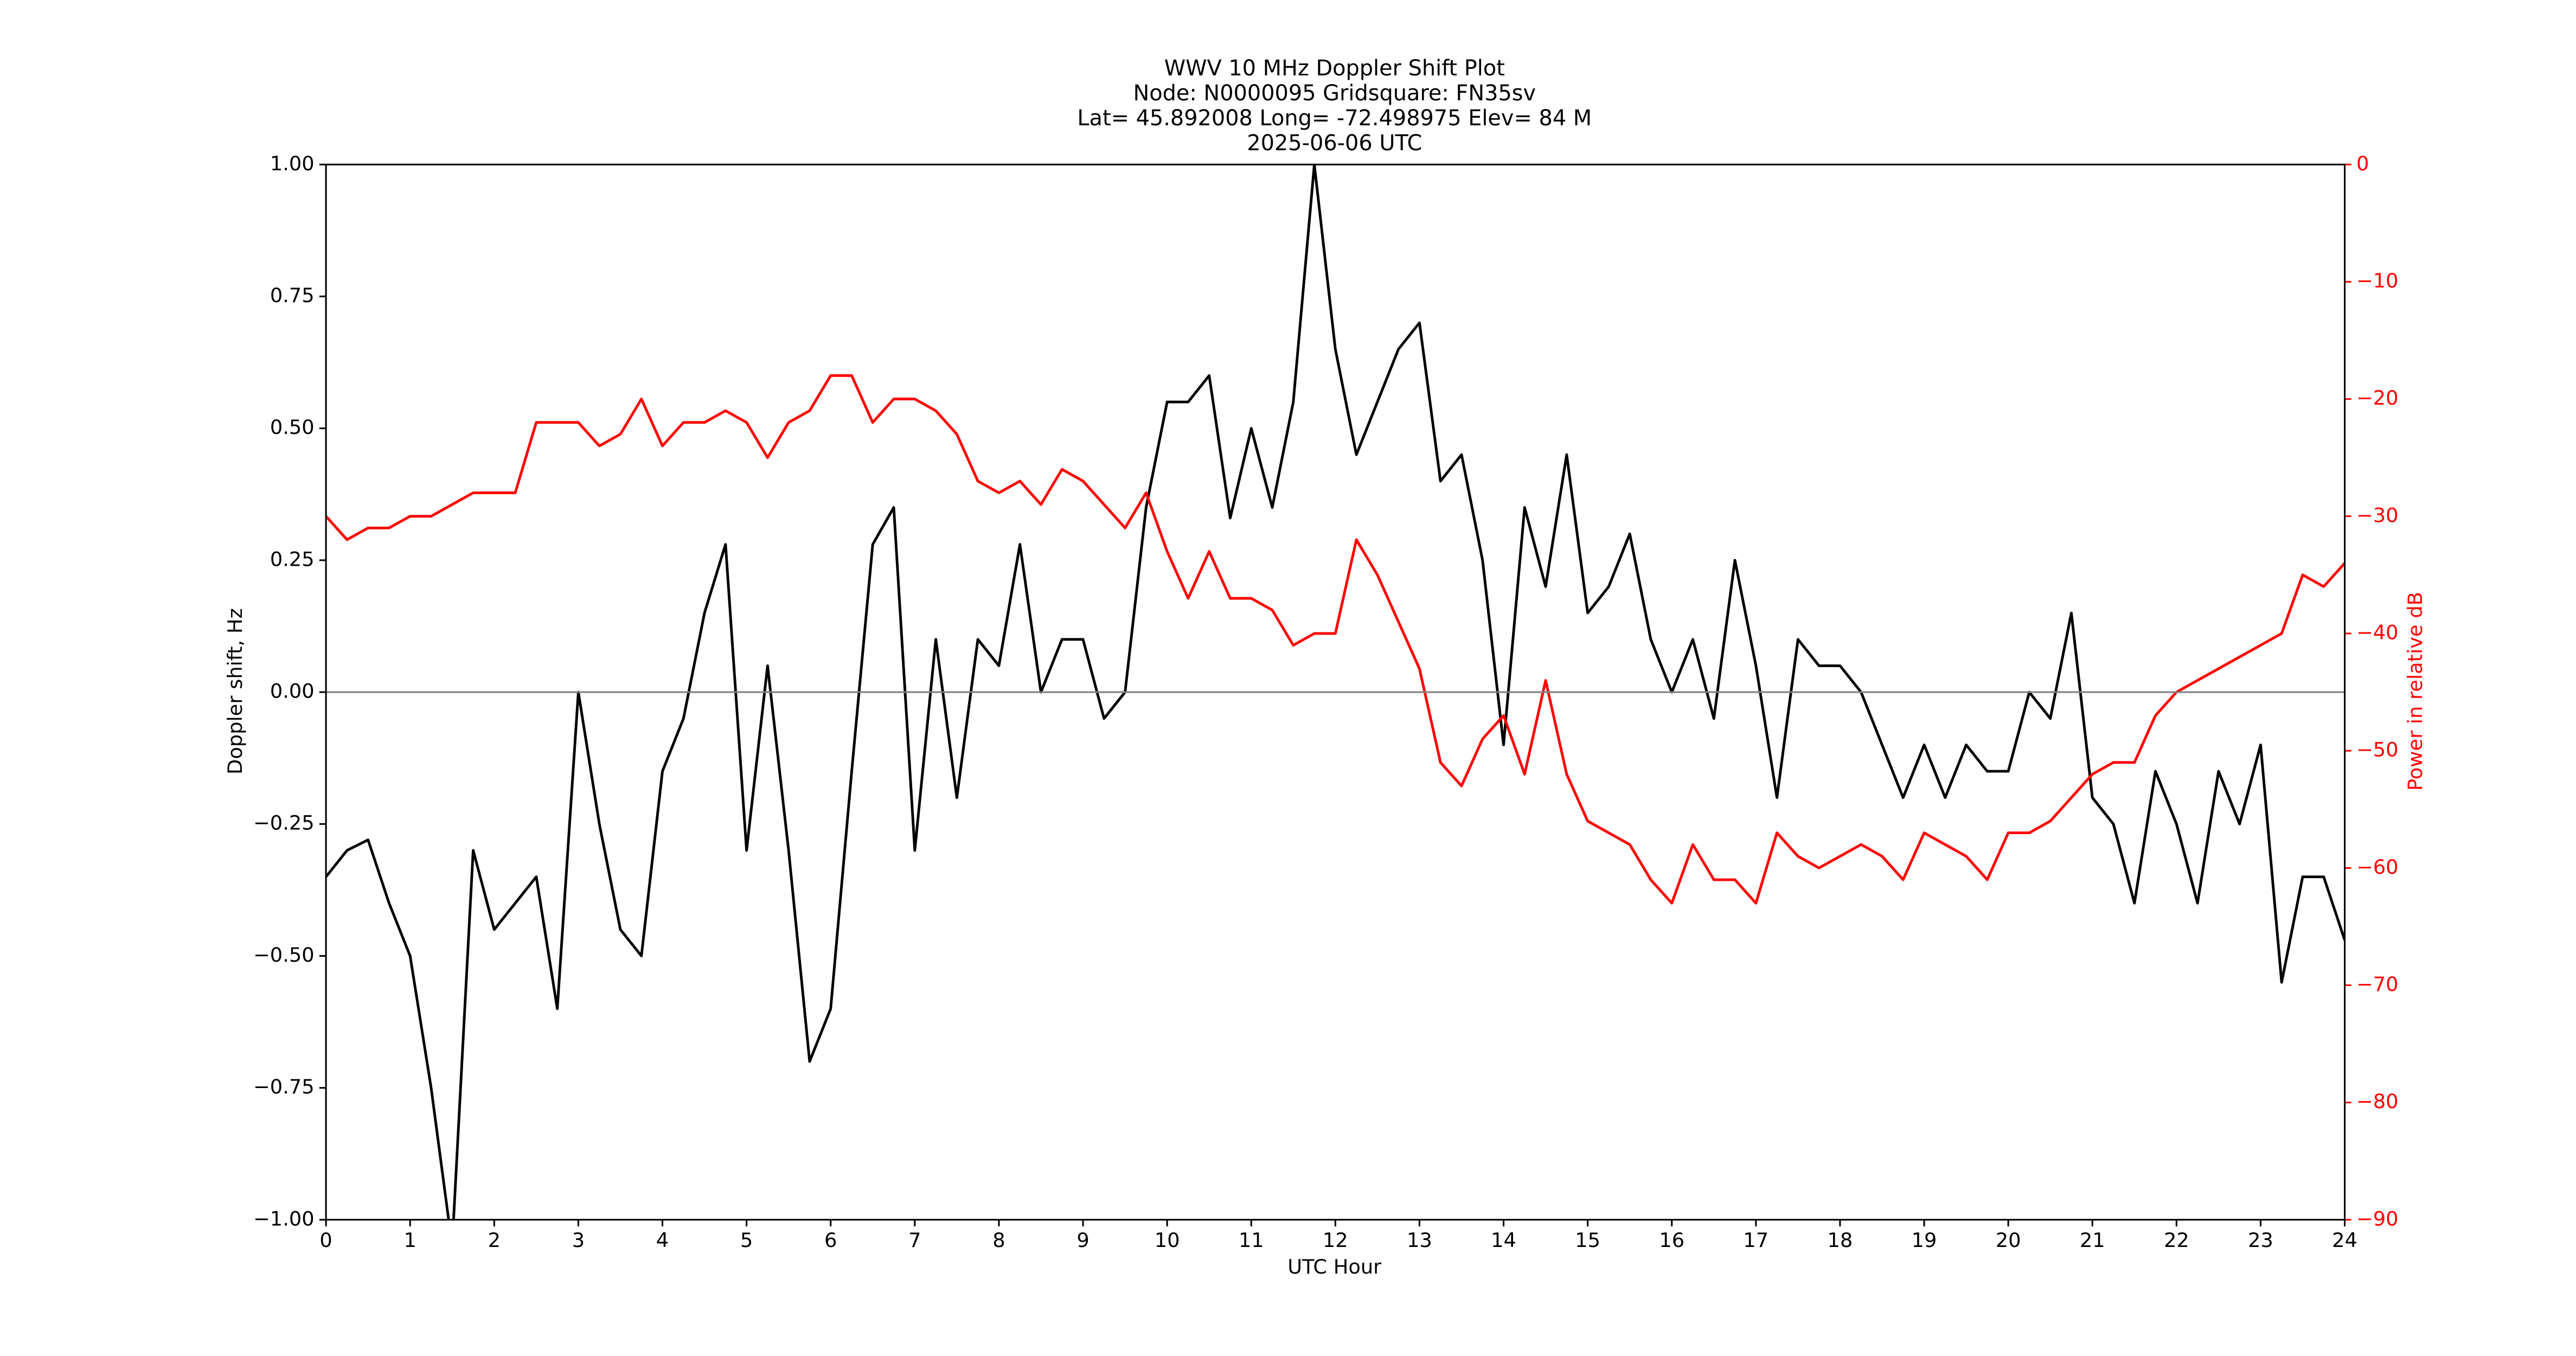 Image resolution: width=2576 pixels, height=1356 pixels. I want to click on x-tick-label: 5, so click(746, 1240).